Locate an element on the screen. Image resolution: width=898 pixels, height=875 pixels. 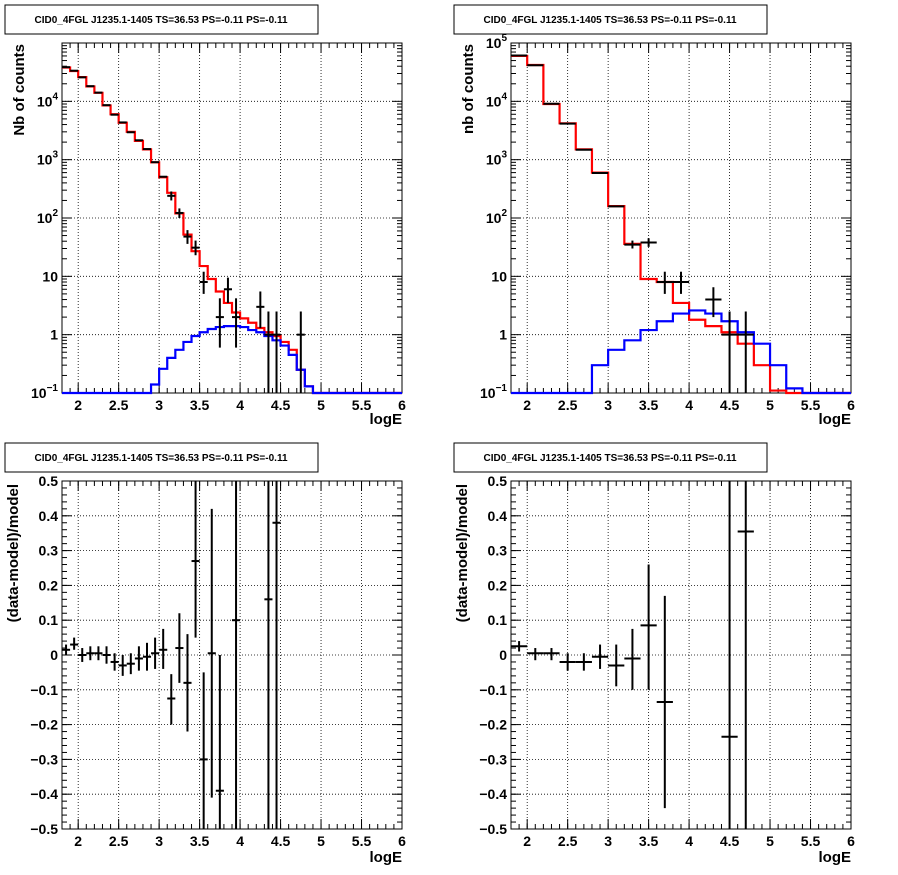
y-tick-label: 10⁻¹ is located at coordinates (44, 392).